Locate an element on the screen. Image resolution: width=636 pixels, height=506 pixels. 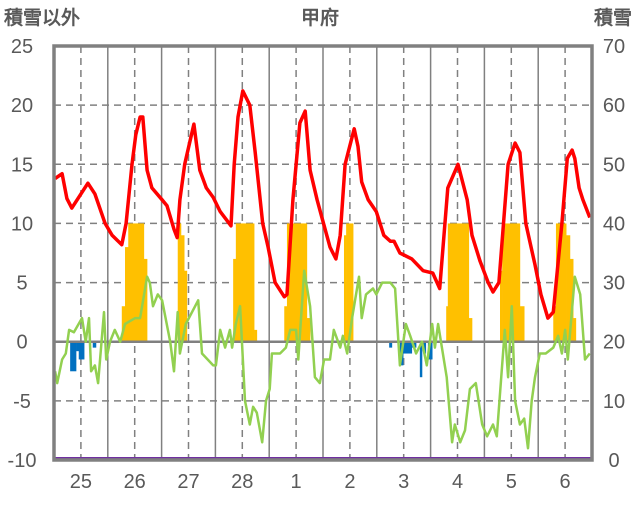
y-left-tick-label: 5 is located at coordinates (21, 284).